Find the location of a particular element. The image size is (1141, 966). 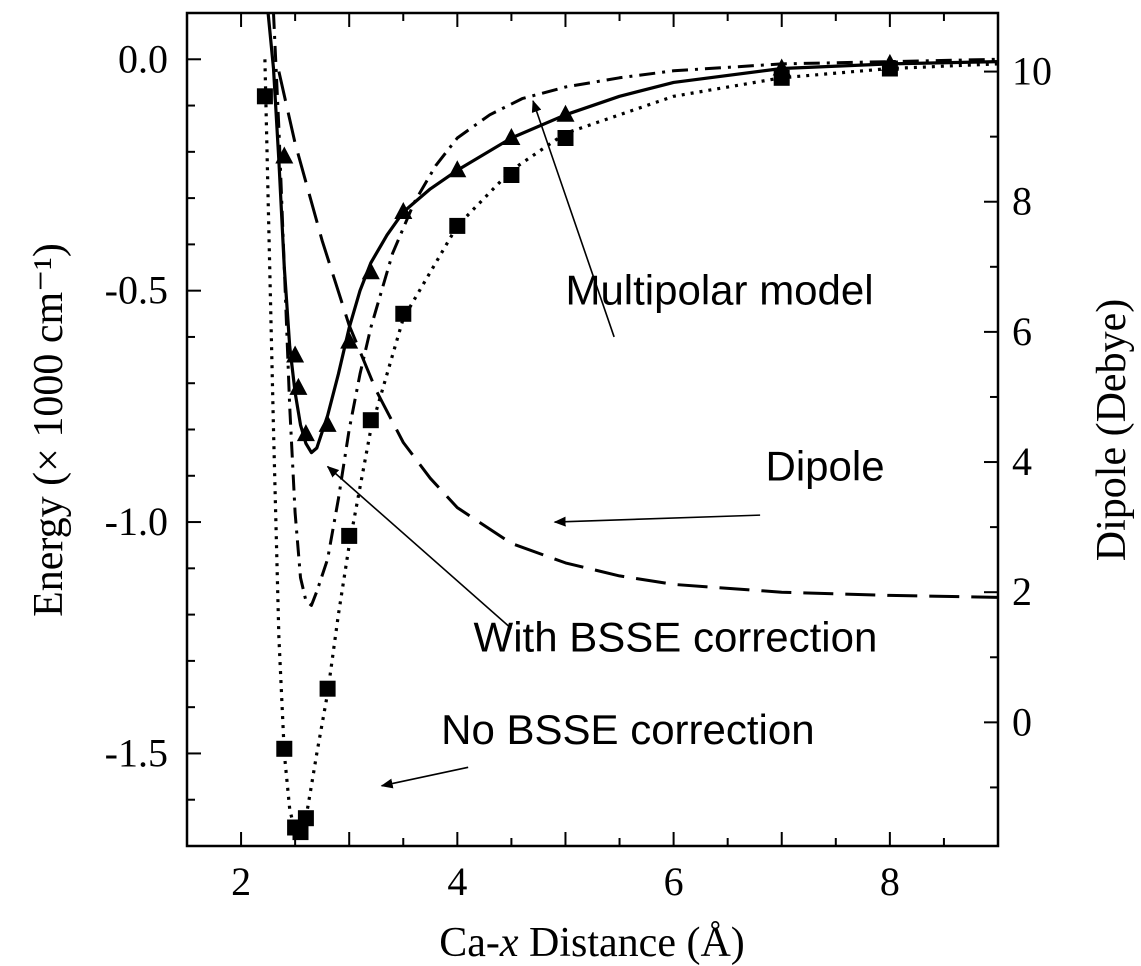

annotation-label: With BSSE correction is located at coordinates (676, 637).